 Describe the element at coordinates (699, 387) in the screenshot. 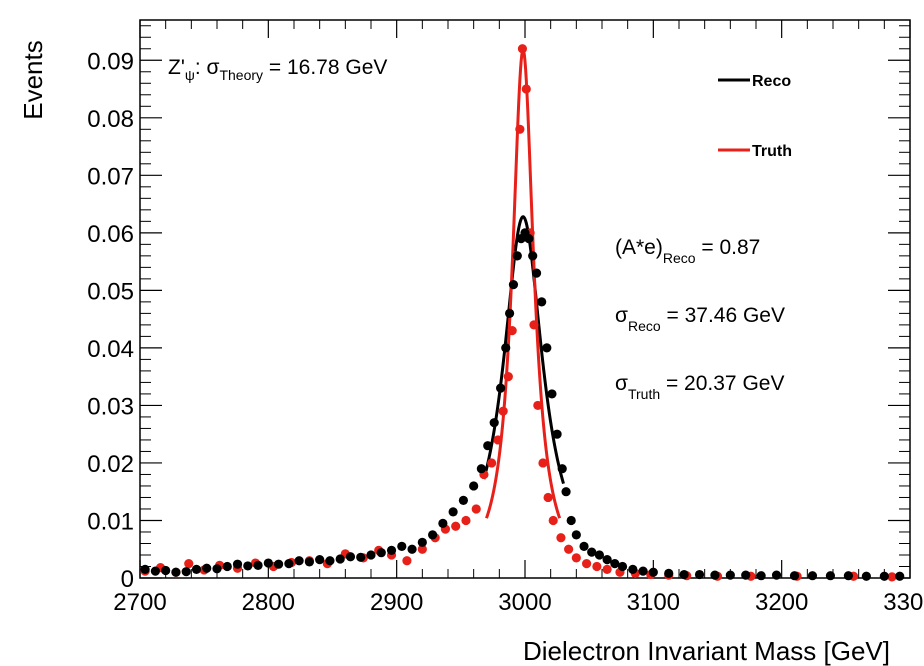

I see `annotation-sigma-truth: σTruth = 20.37 GeV` at that location.